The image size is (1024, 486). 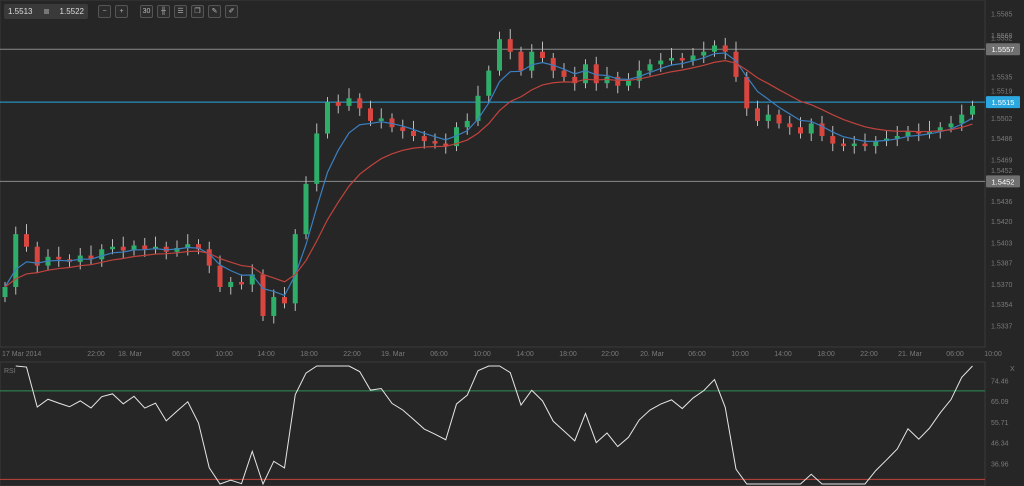 What do you see at coordinates (214, 11) in the screenshot?
I see `edit-icon: ✎` at bounding box center [214, 11].